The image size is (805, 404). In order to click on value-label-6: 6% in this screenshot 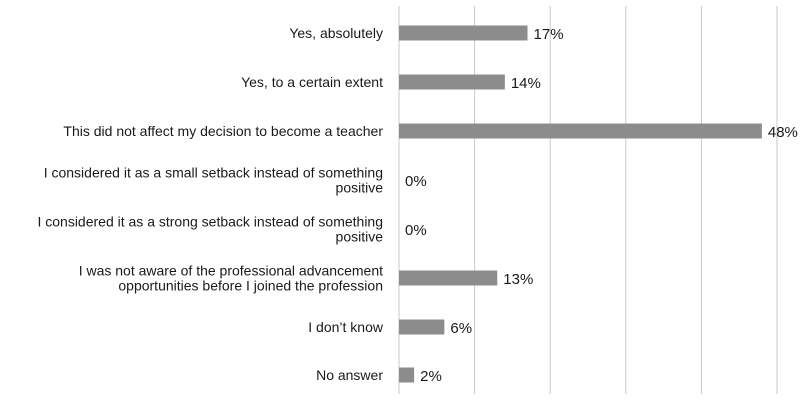, I will do `click(461, 328)`.